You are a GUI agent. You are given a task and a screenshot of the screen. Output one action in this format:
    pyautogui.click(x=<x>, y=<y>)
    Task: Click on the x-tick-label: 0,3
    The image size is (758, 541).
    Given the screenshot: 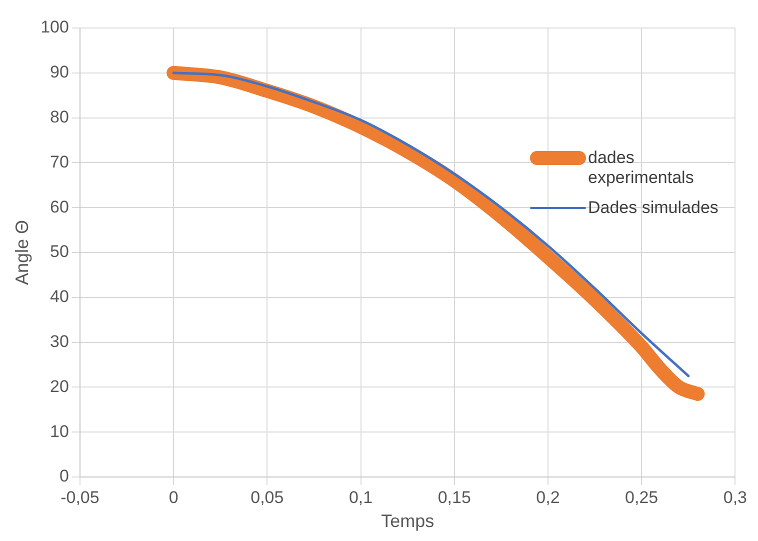 What is the action you would take?
    pyautogui.click(x=735, y=497)
    